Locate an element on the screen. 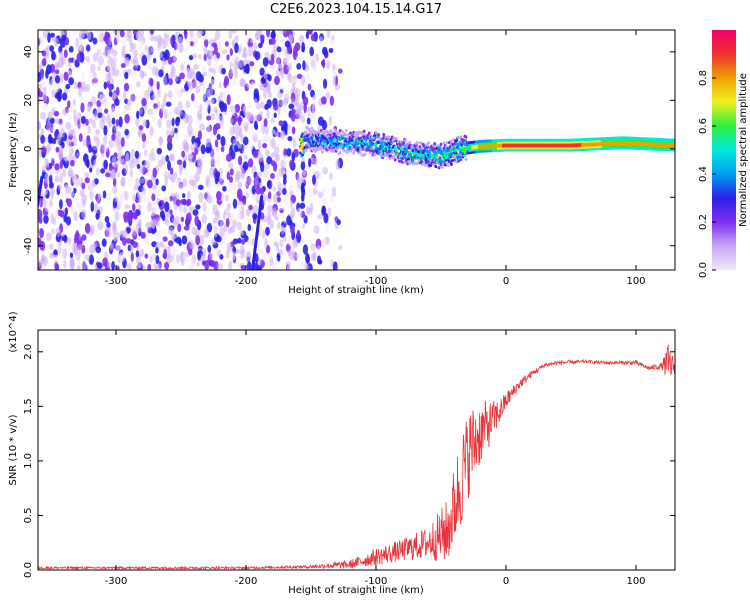 Image resolution: width=750 pixels, height=600 pixels. snr-y-multiplier: (x10^4) is located at coordinates (13, 331).